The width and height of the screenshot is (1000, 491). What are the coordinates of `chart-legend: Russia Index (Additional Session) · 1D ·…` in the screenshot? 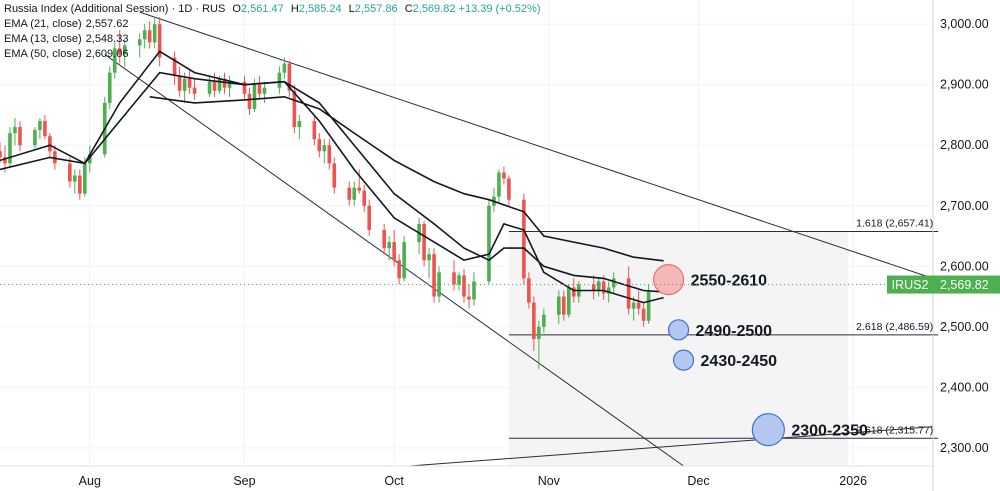 It's located at (272, 32).